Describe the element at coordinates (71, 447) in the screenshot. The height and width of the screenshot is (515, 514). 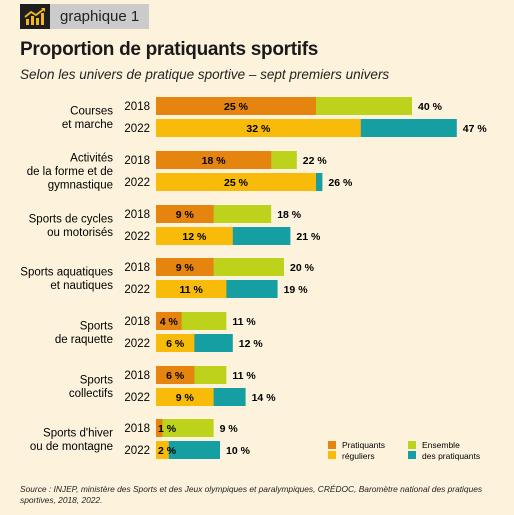
I see `category-label: ou de montagne` at that location.